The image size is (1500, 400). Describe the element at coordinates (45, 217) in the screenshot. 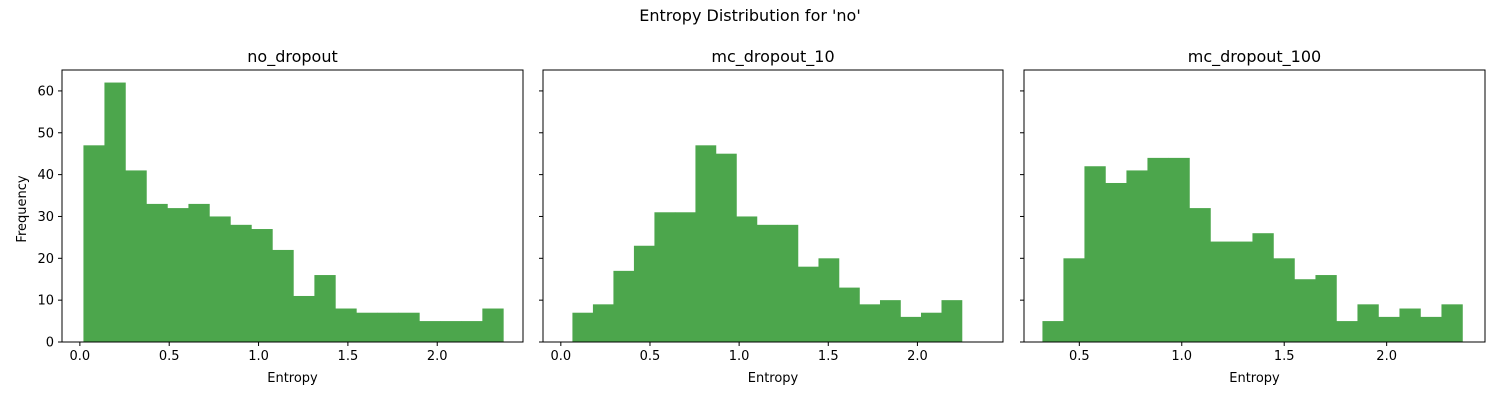

I see `y-tick-label: 30` at that location.